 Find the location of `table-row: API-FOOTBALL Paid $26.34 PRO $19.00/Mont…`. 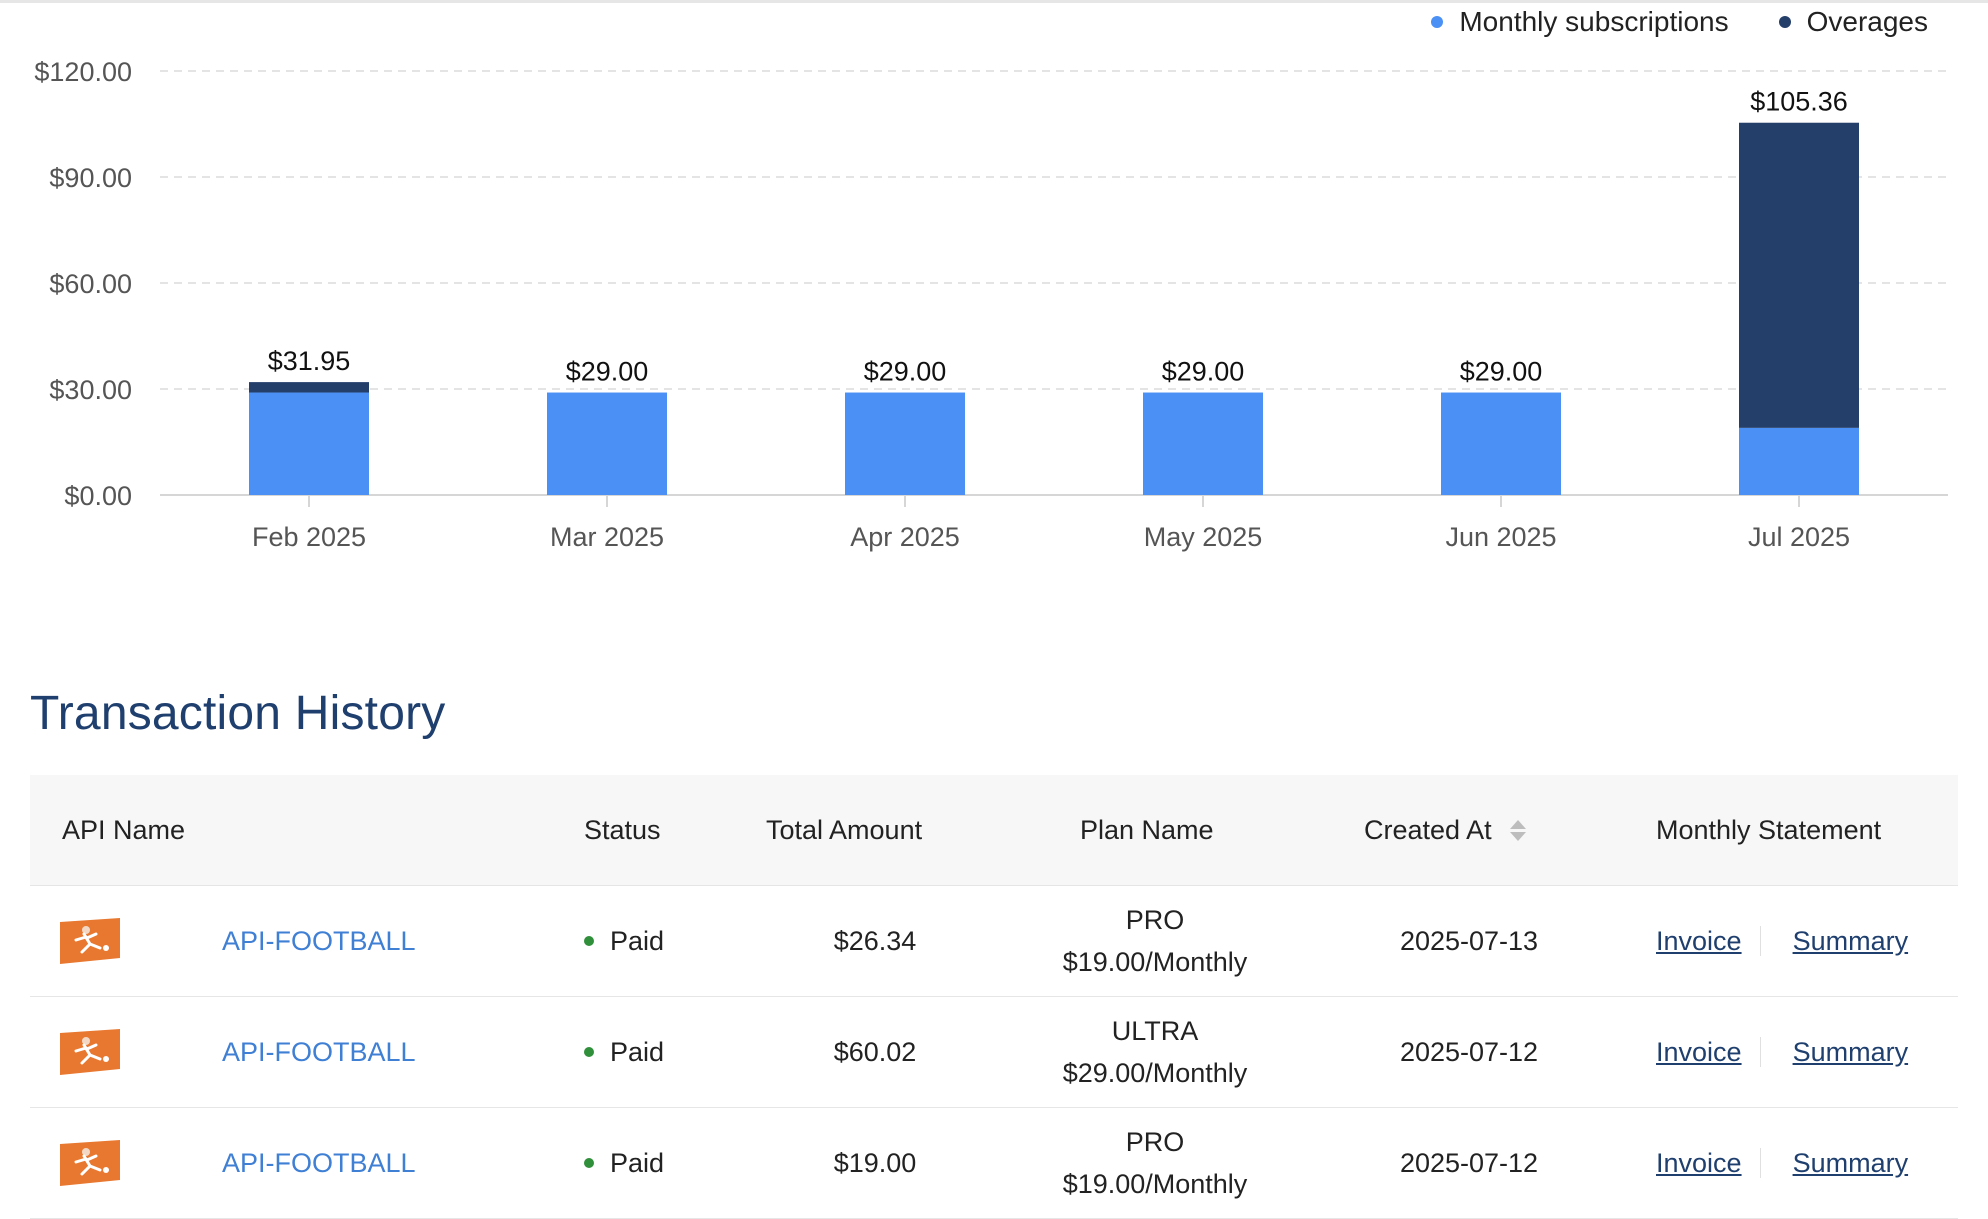

table-row: API-FOOTBALL Paid $26.34 PRO $19.00/Mont… is located at coordinates (994, 941).